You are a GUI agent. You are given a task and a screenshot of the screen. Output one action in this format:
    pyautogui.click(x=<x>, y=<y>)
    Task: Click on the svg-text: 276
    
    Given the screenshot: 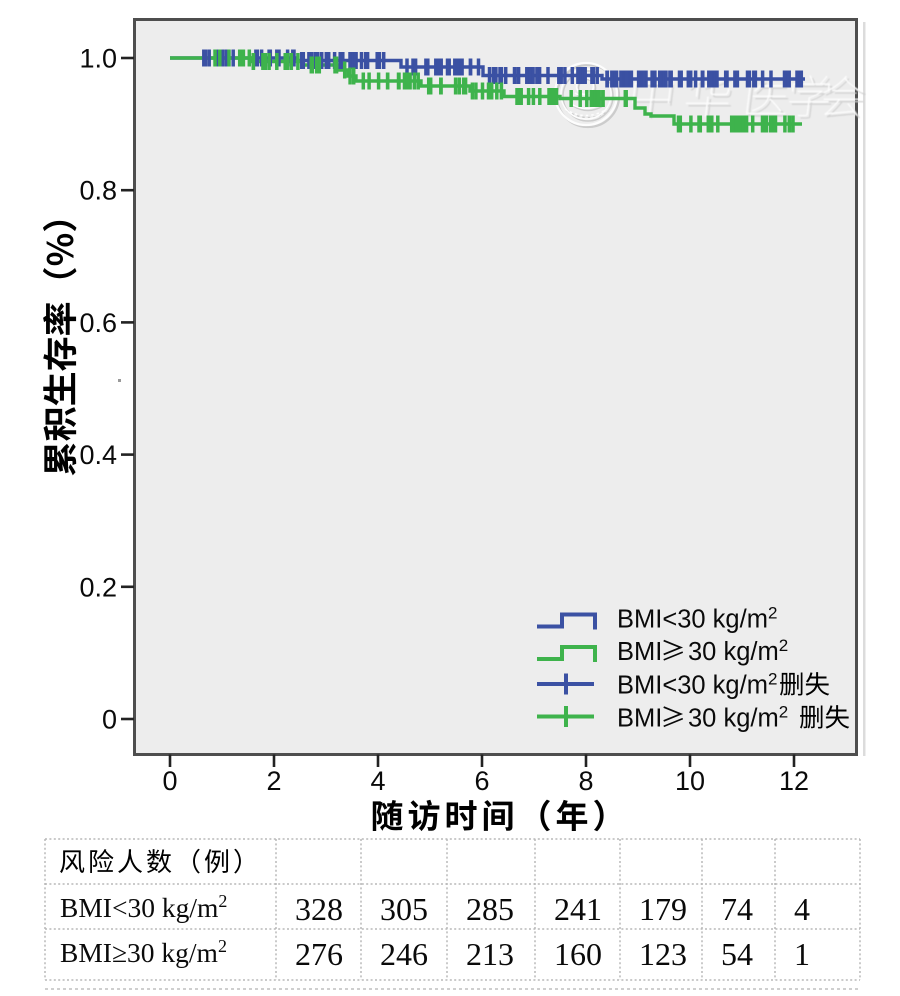 What is the action you would take?
    pyautogui.click(x=319, y=954)
    